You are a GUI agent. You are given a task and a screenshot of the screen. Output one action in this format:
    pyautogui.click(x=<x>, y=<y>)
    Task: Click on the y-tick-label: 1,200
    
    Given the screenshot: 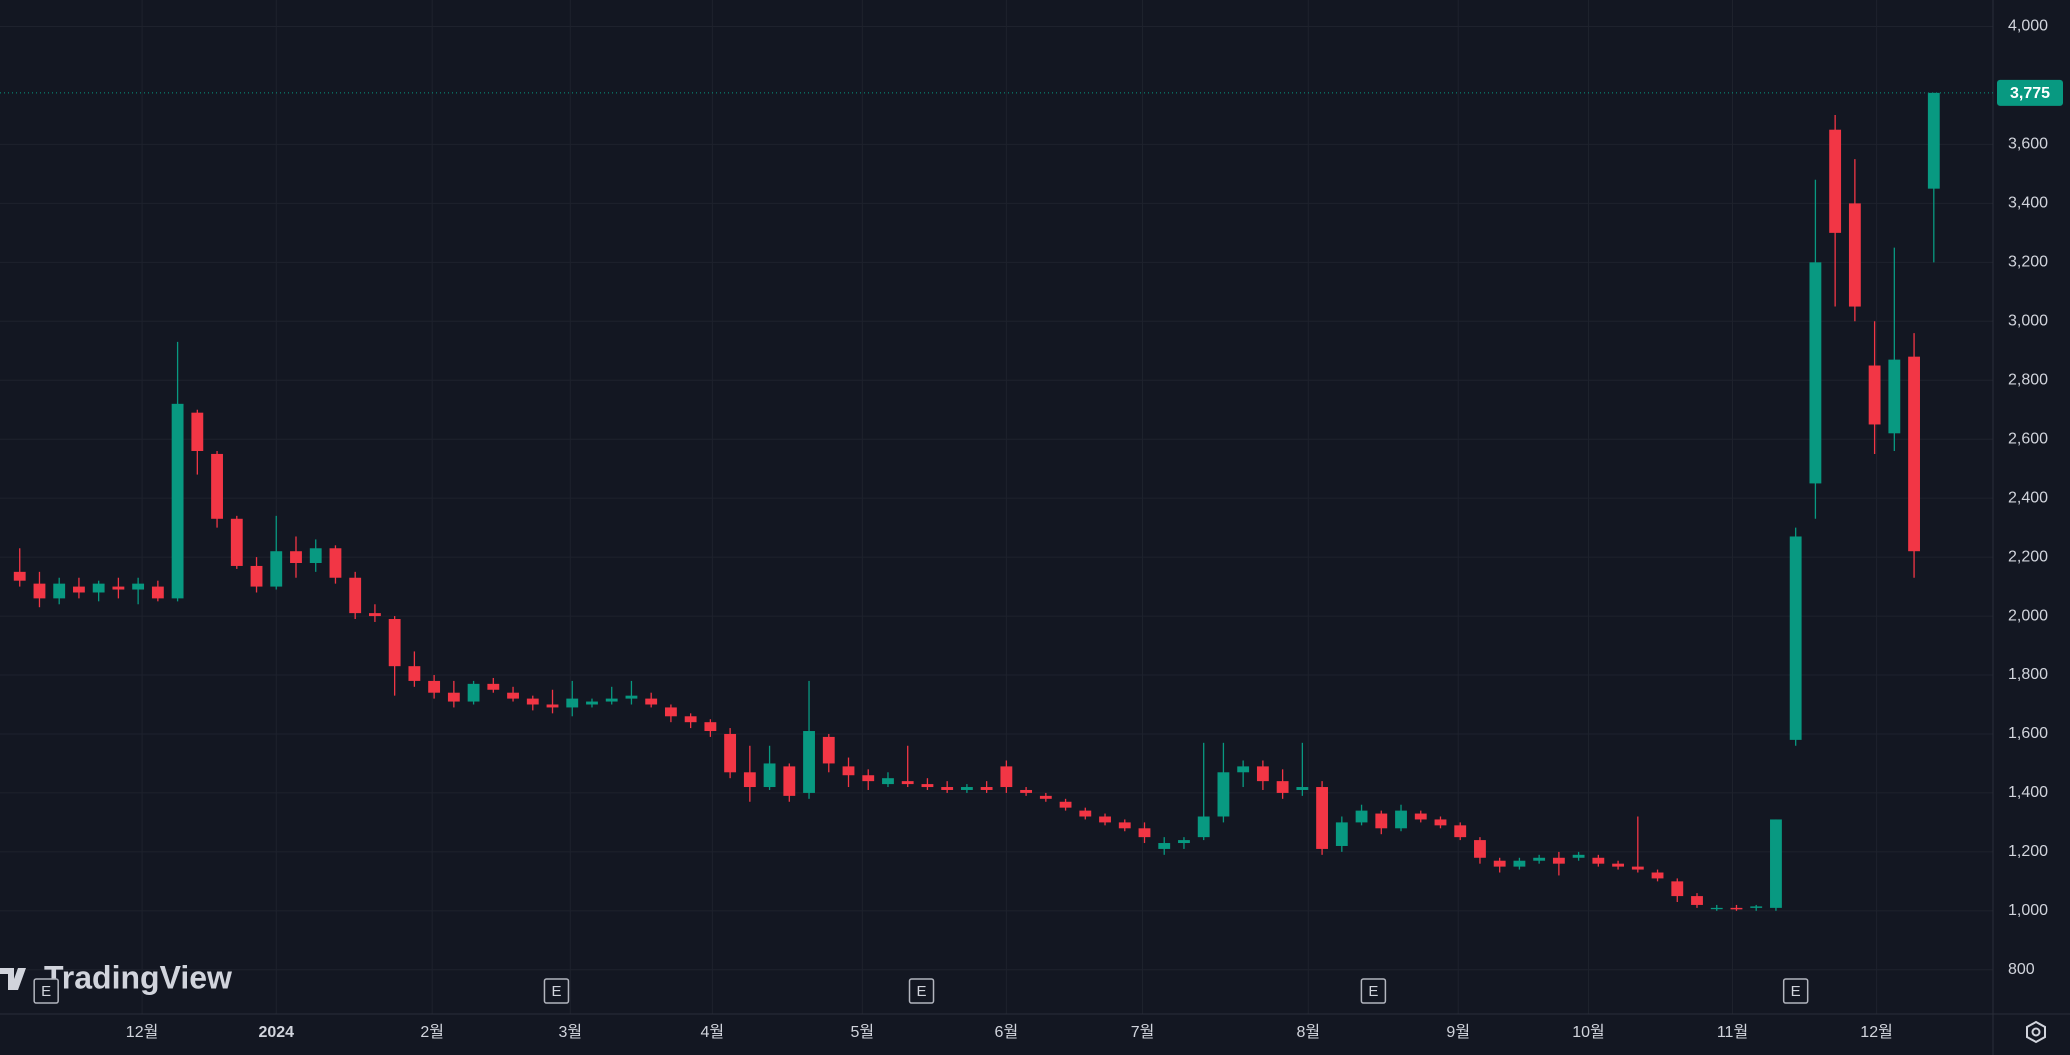 What is the action you would take?
    pyautogui.click(x=2028, y=851)
    